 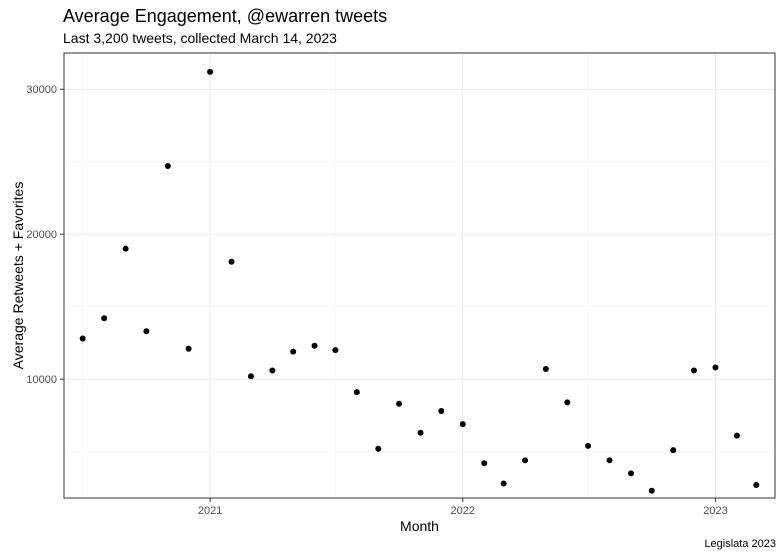 What do you see at coordinates (419, 526) in the screenshot?
I see `x-axis-title: Month` at bounding box center [419, 526].